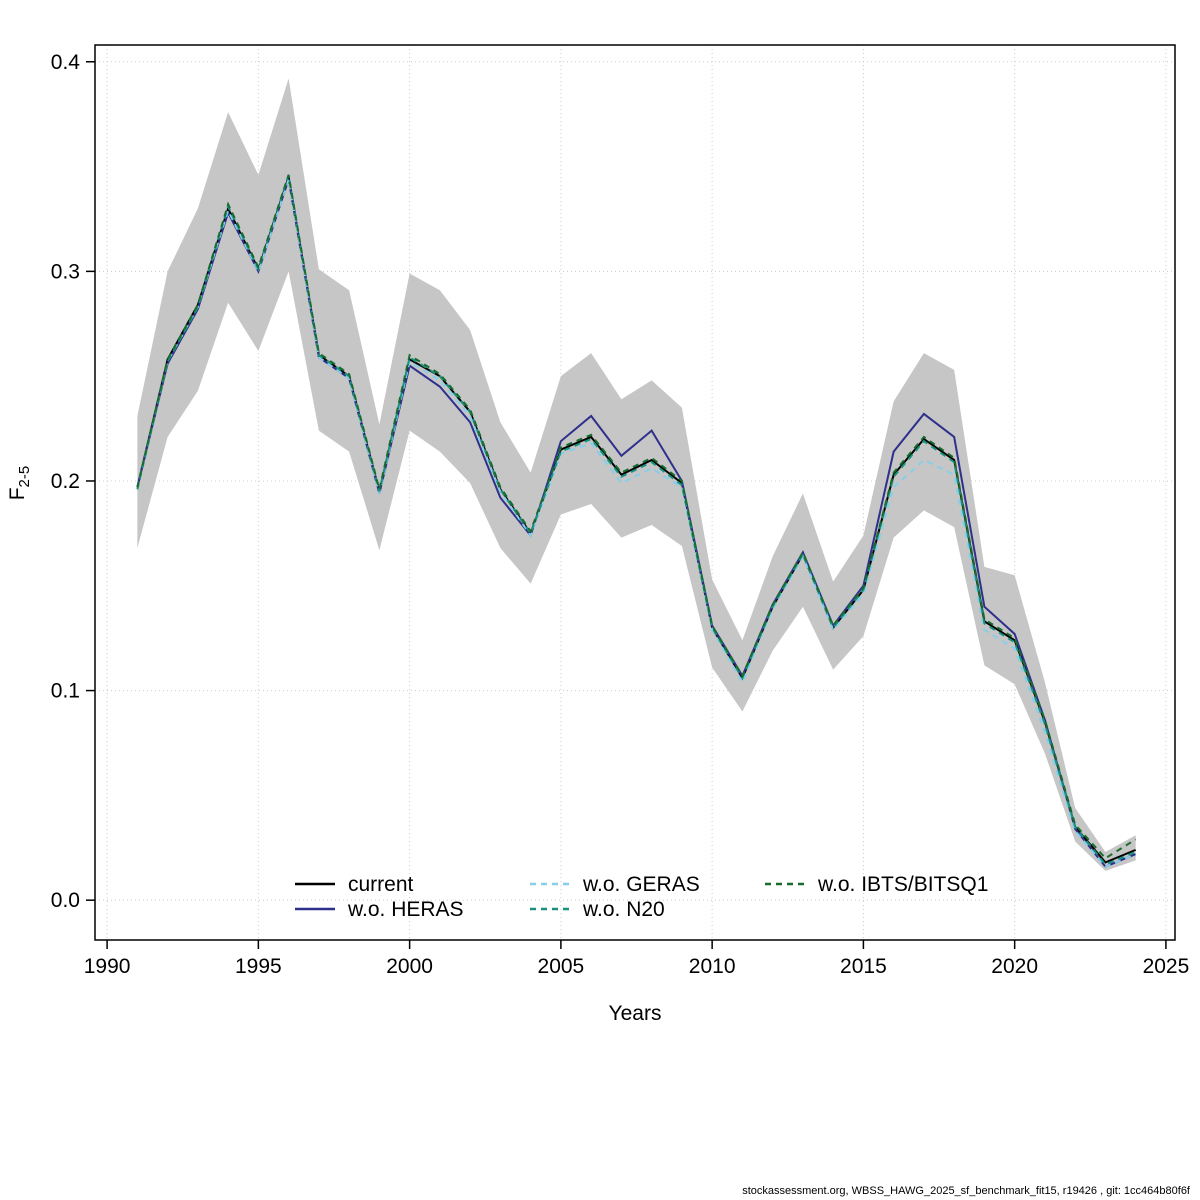  Describe the element at coordinates (623, 909) in the screenshot. I see `legend-label-3: w.o. N20` at that location.